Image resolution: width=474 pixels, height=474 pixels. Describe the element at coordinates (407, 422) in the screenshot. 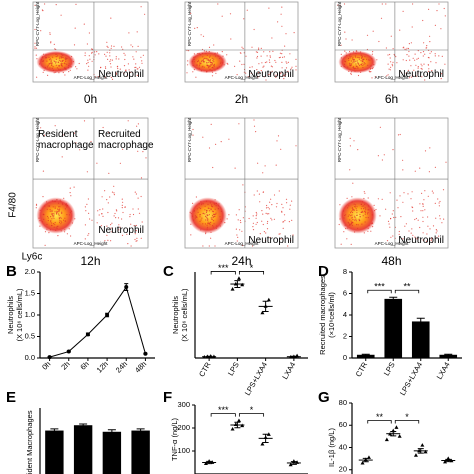

I see `significance-bracket` at that location.